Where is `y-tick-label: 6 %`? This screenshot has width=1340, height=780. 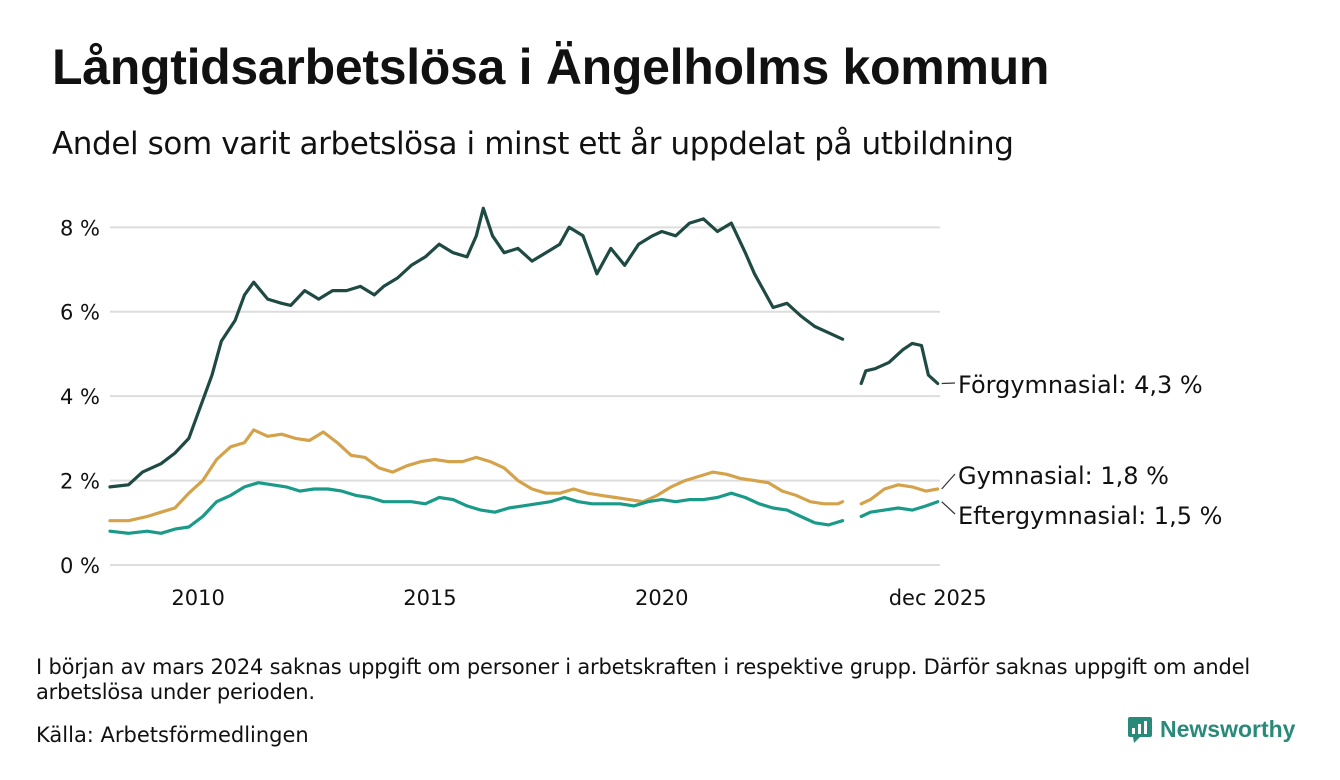 y-tick-label: 6 % is located at coordinates (80, 313).